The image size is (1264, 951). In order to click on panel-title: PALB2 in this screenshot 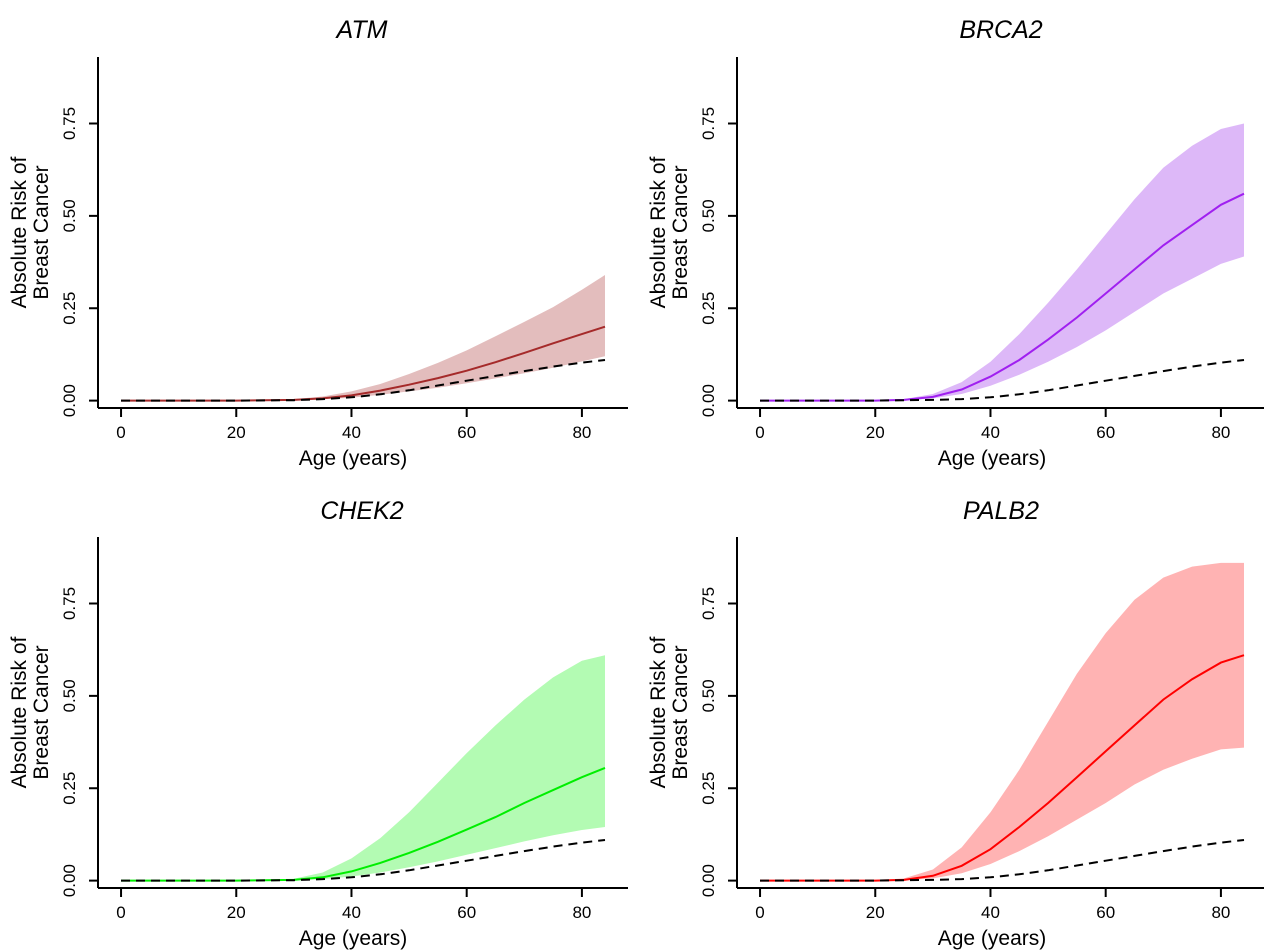, I will do `click(1001, 511)`.